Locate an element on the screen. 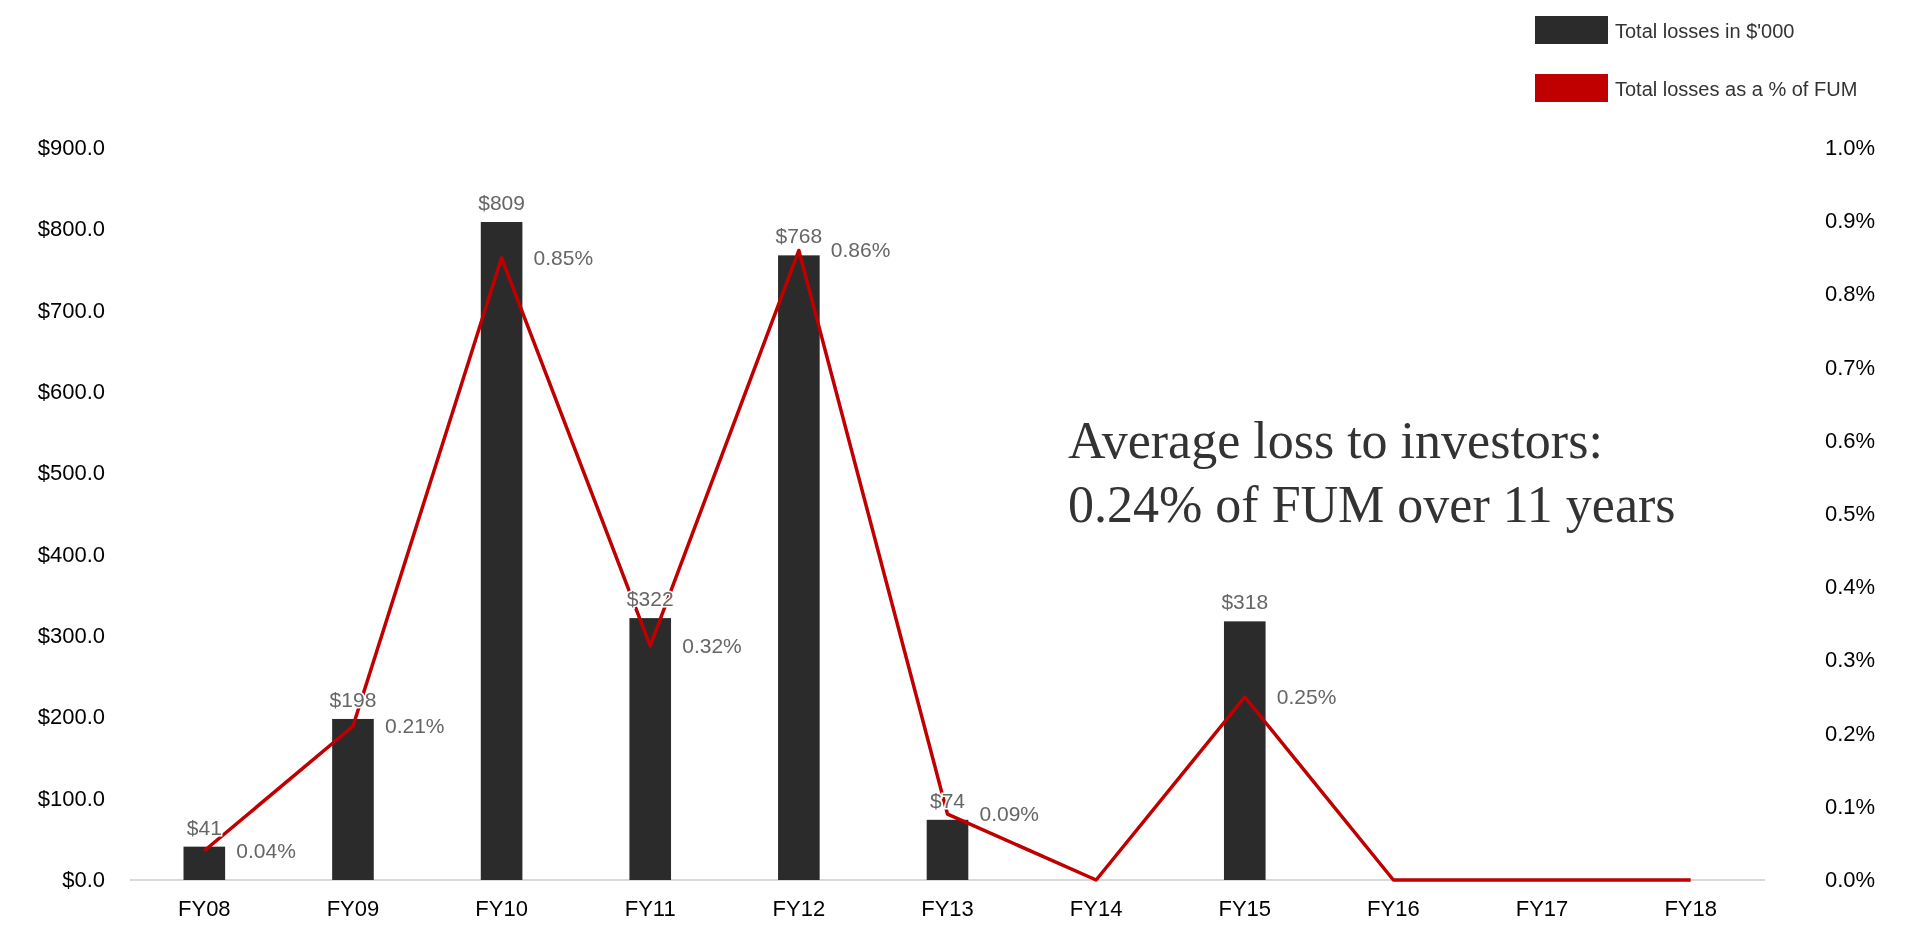 The height and width of the screenshot is (952, 1907). data-label: 0.86% is located at coordinates (860, 250).